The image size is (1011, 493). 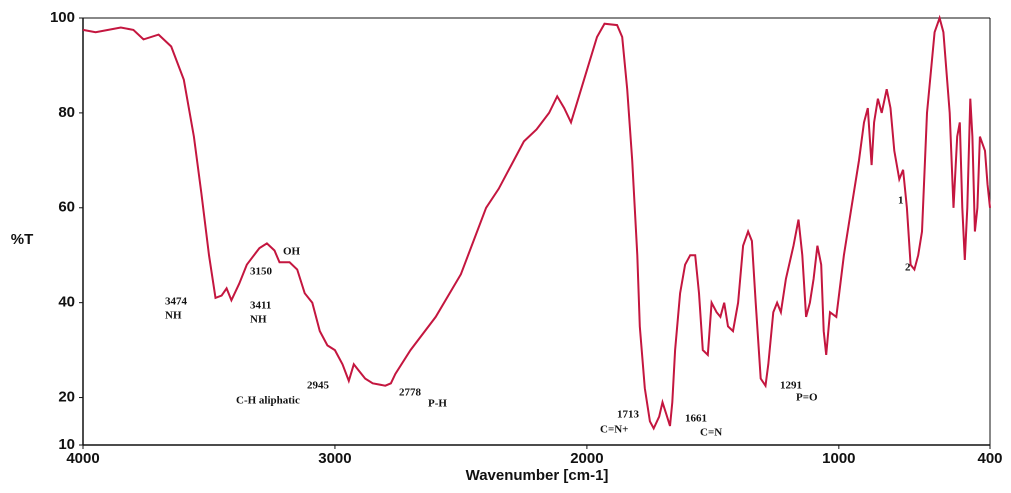 I want to click on x-tick-label: 2000, so click(x=586, y=458).